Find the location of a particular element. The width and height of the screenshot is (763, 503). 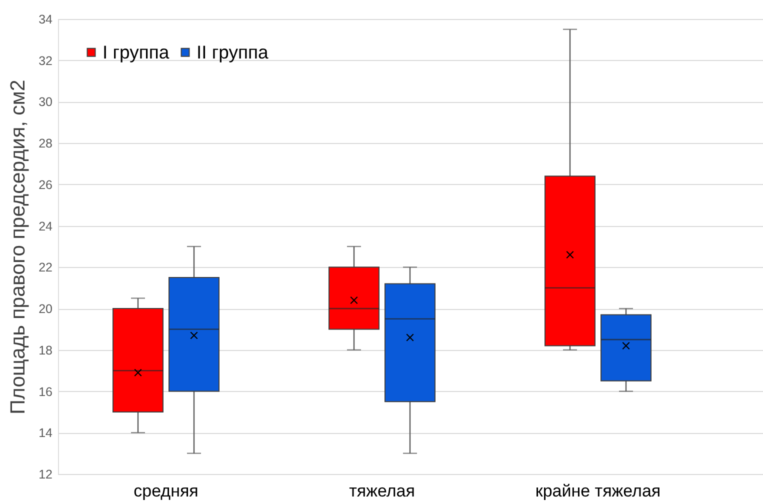

y-tick-label: 30 is located at coordinates (45, 102).